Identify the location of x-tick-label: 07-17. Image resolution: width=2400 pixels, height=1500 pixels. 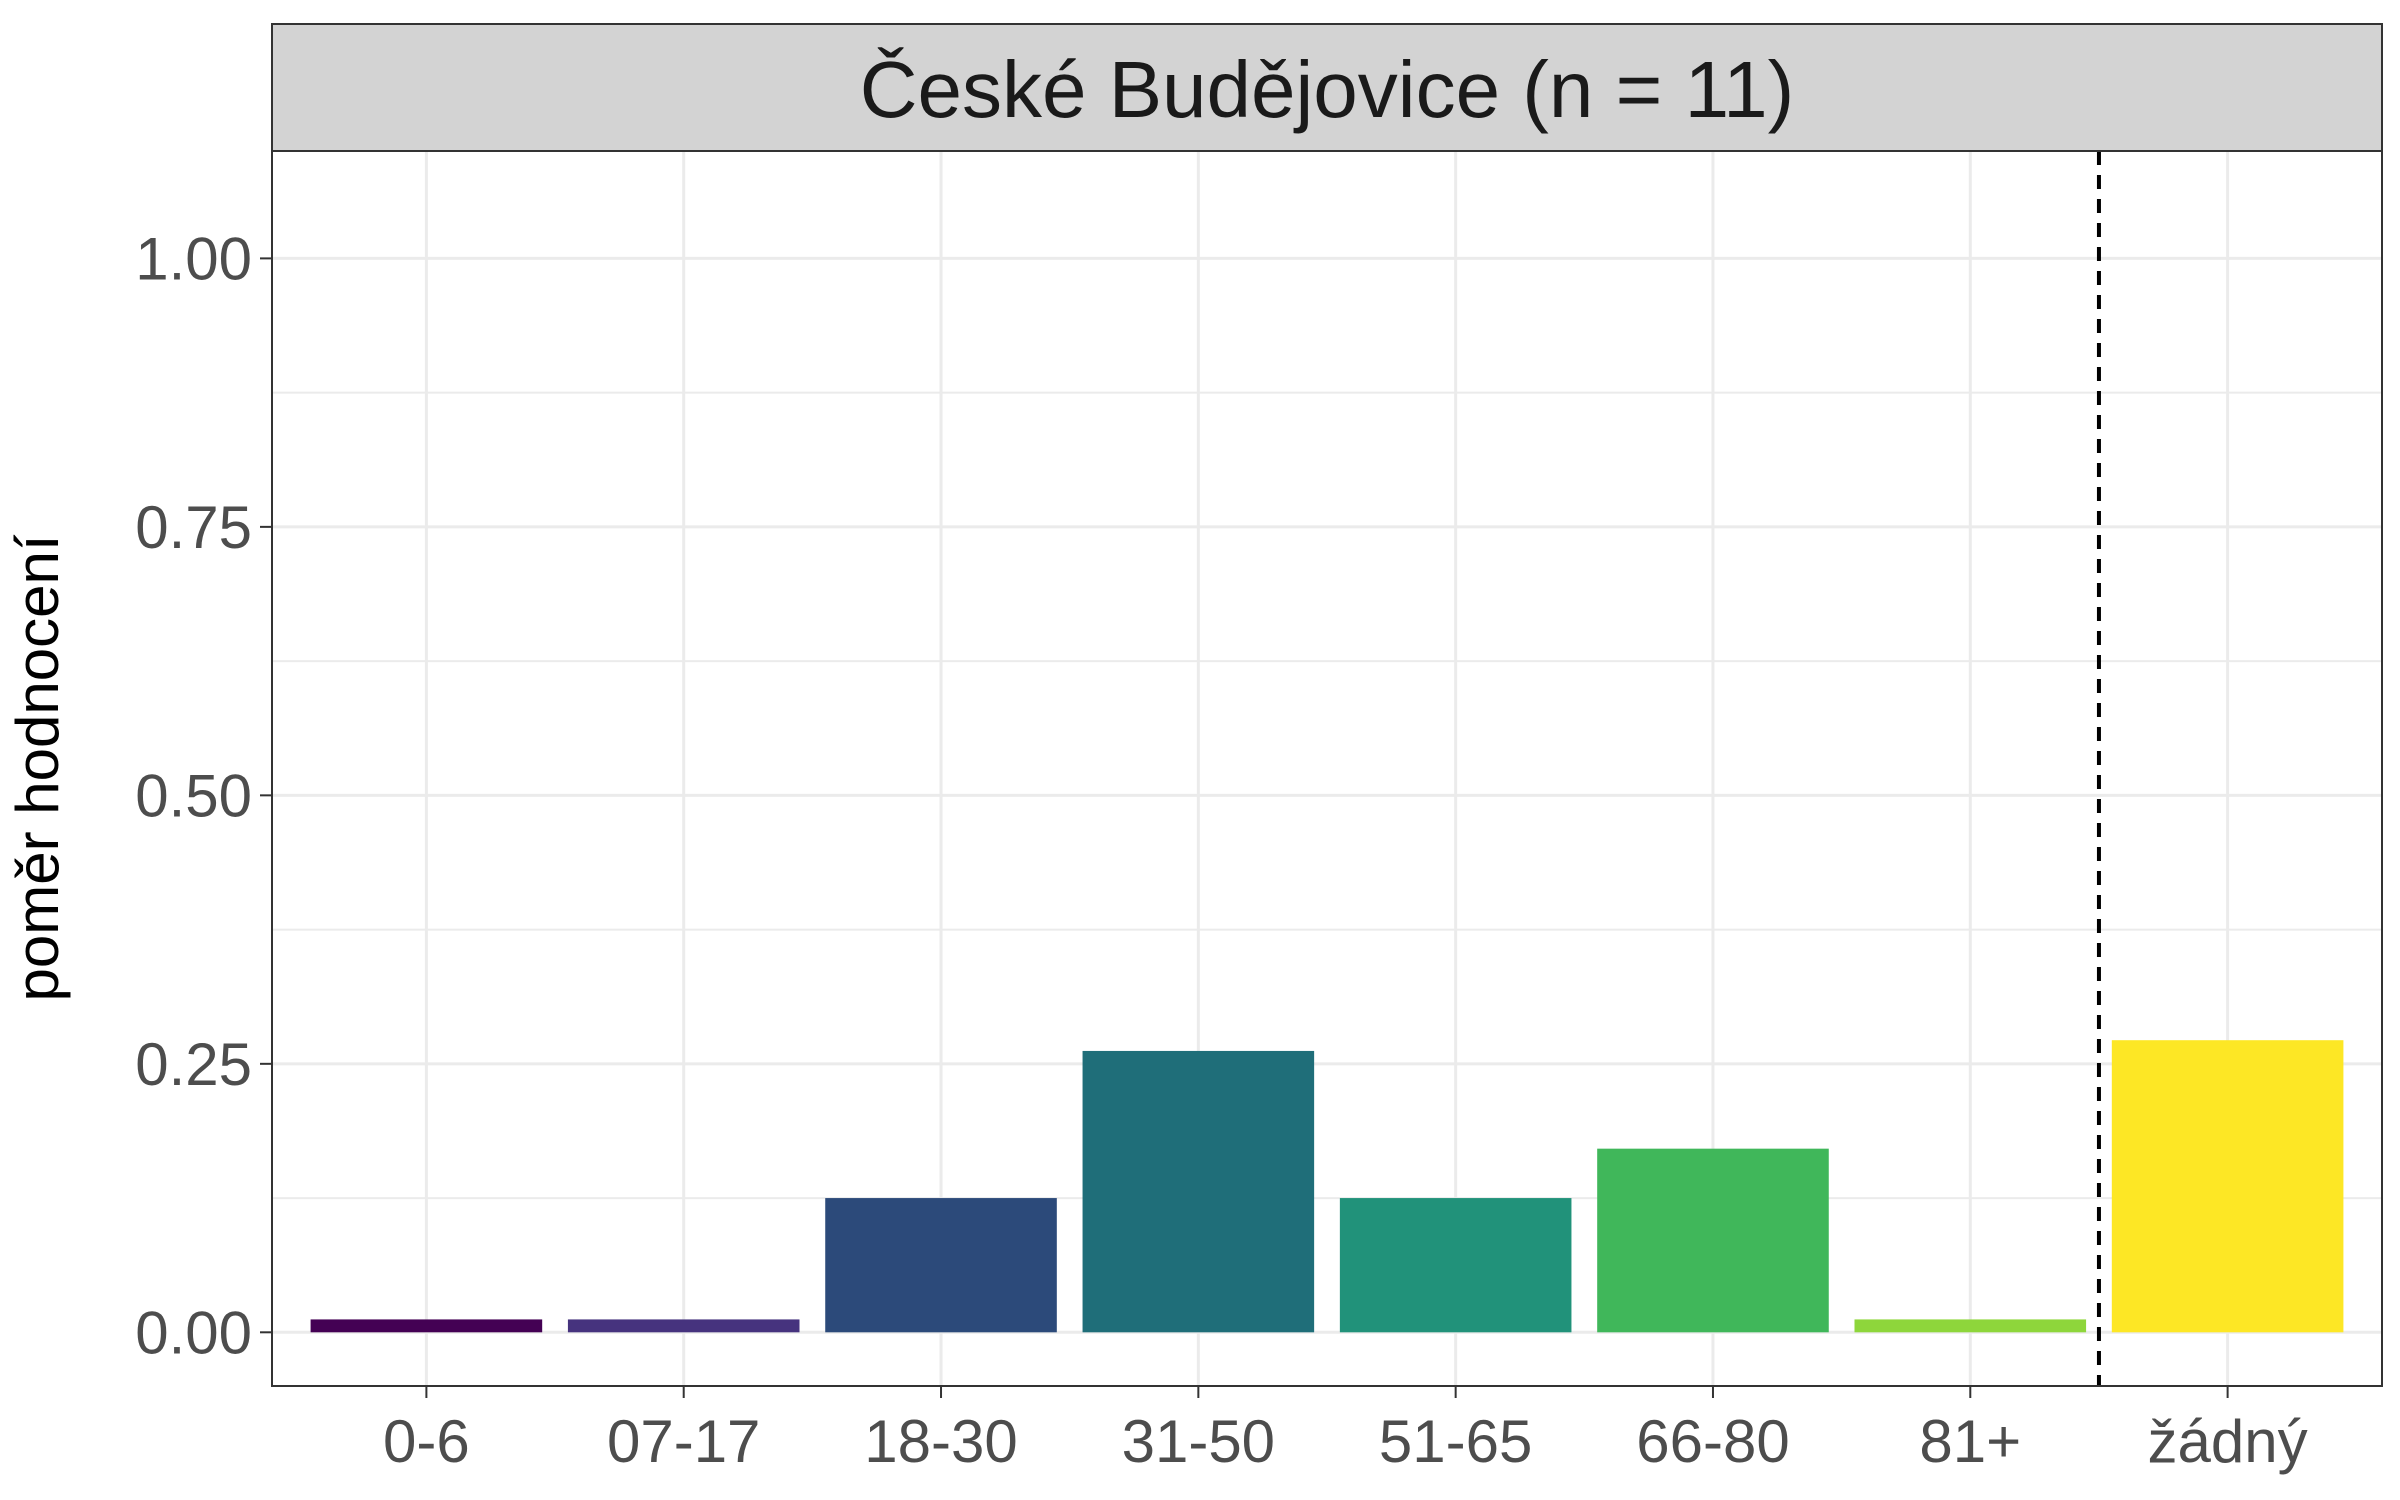
(683, 1441).